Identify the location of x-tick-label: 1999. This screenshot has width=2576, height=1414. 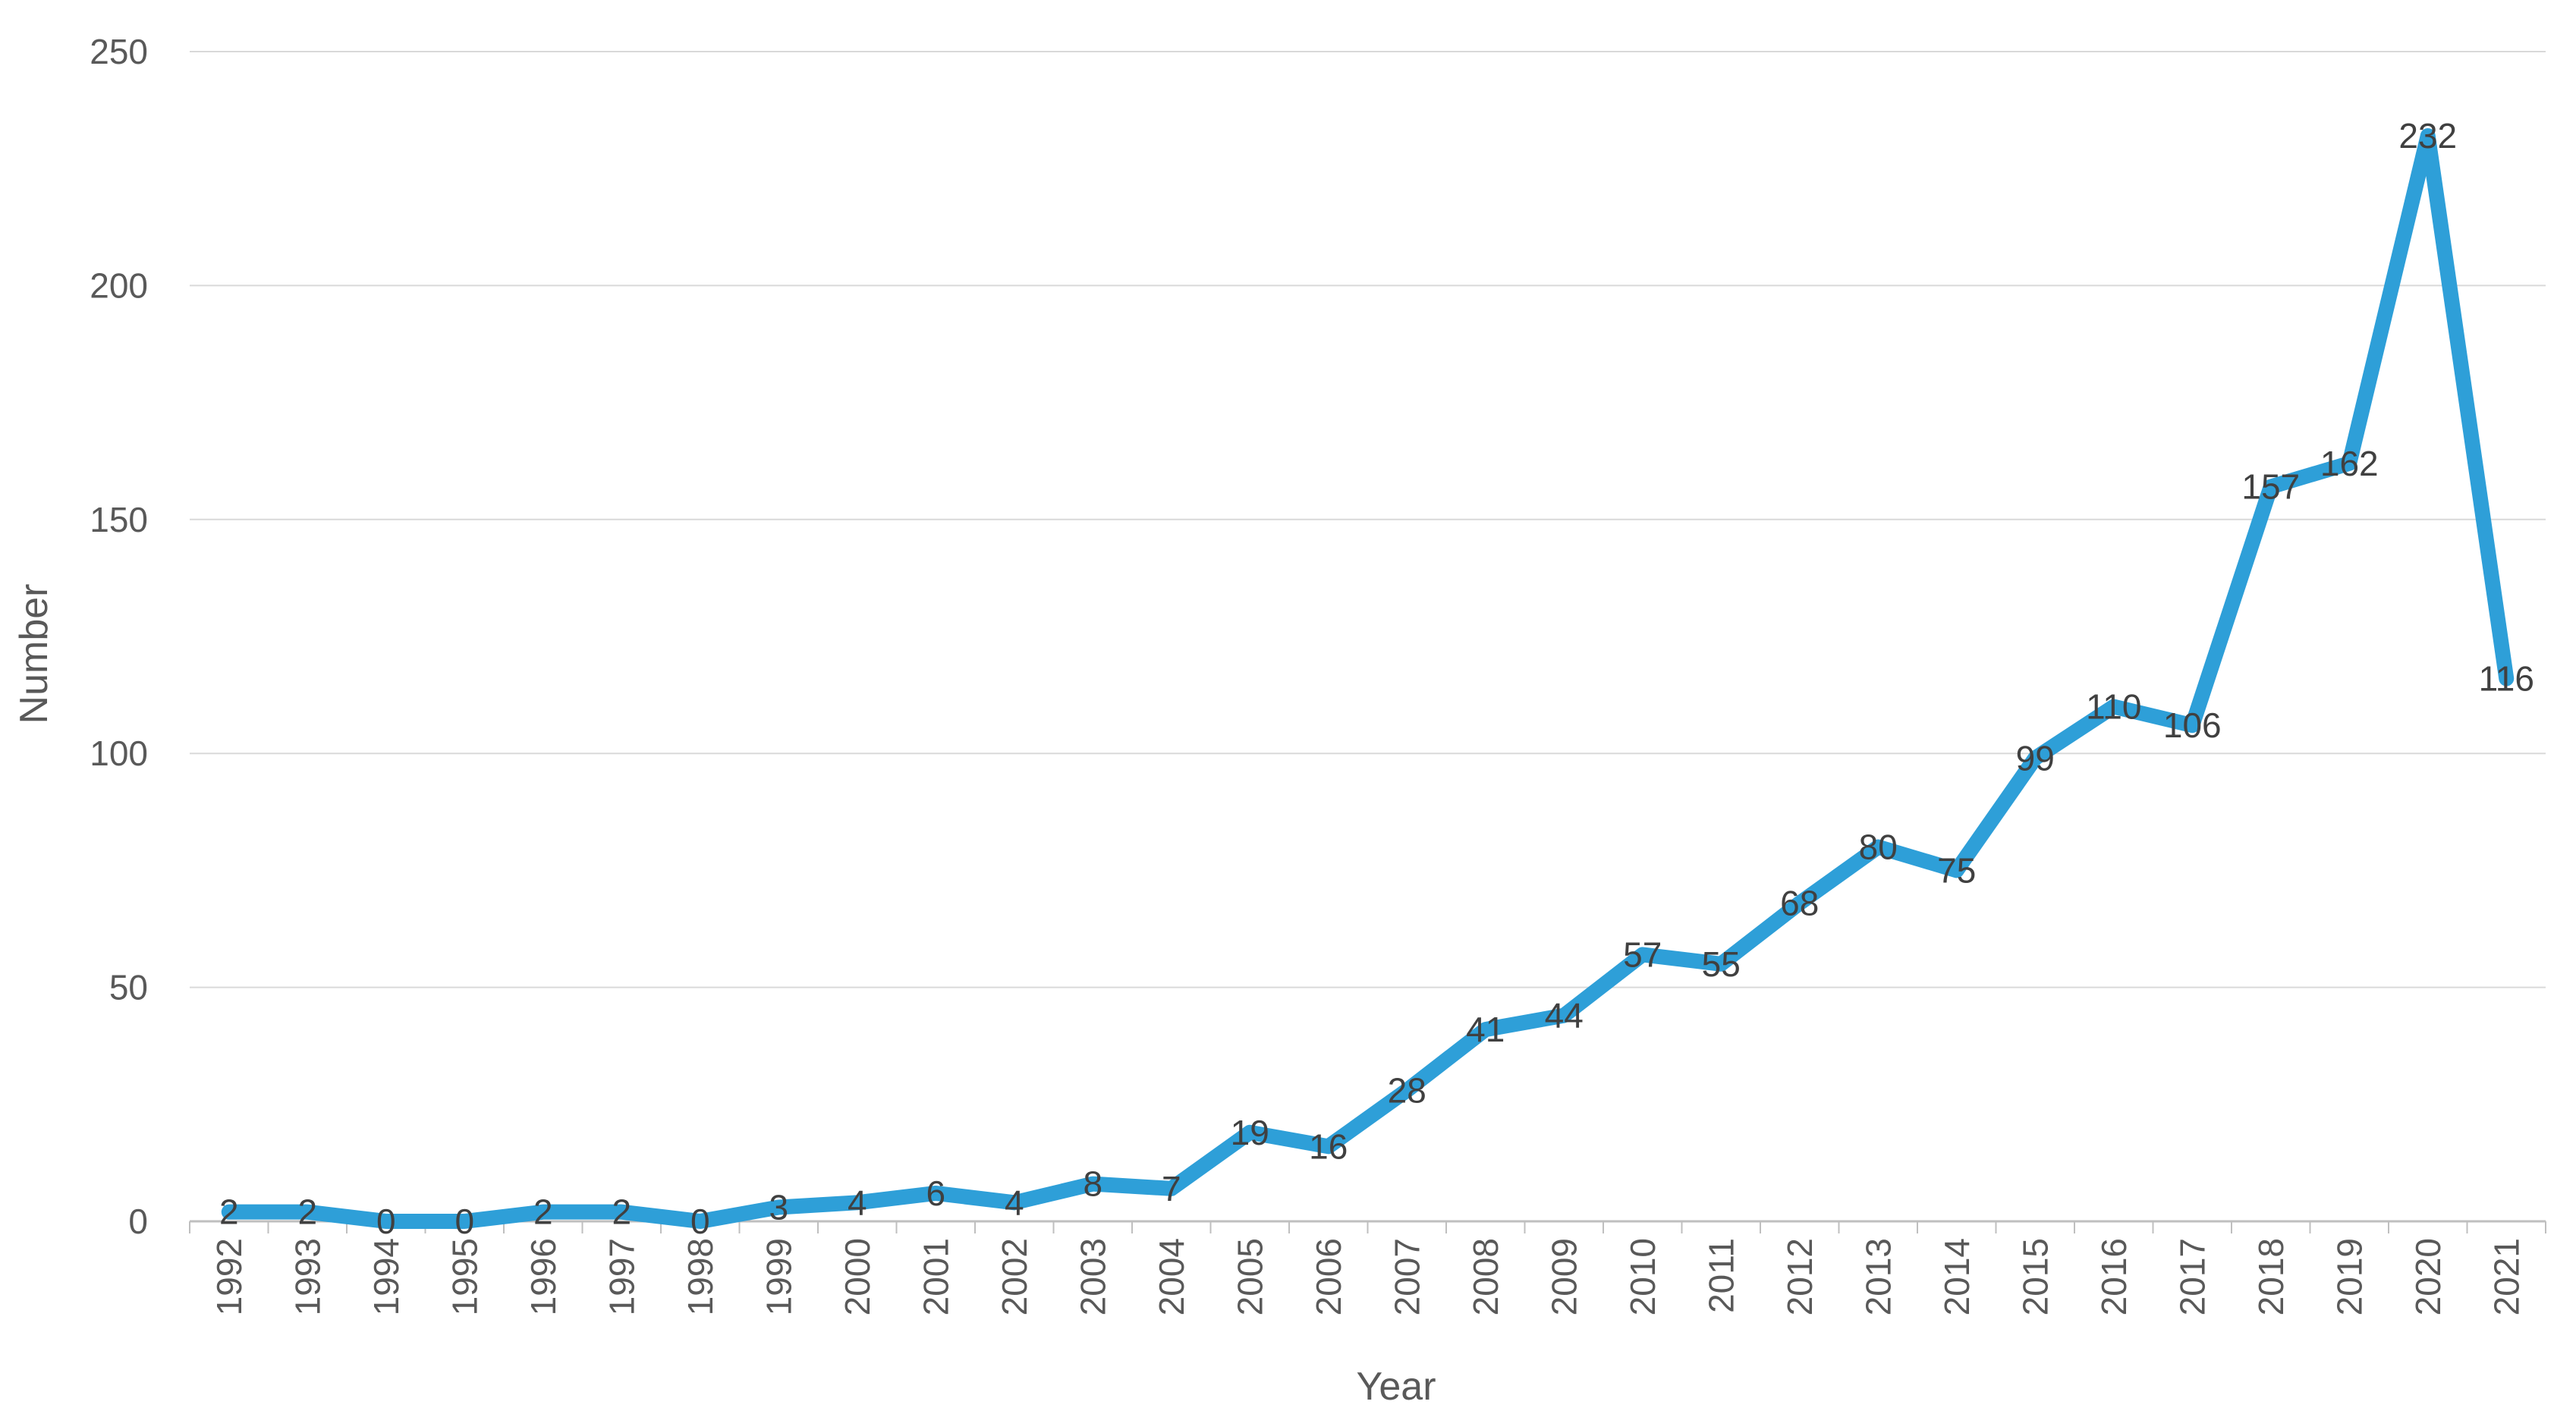
(778, 1276).